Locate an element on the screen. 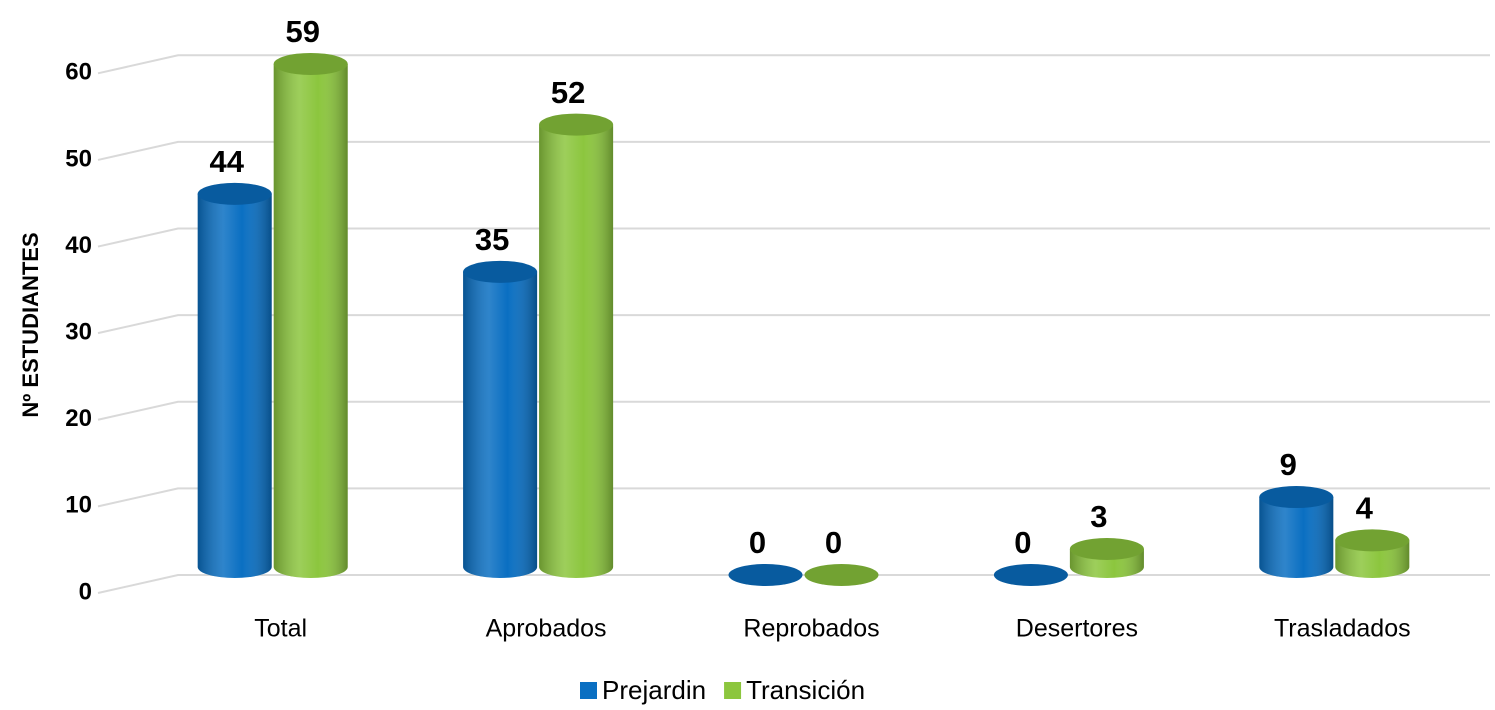  x-tick-label: Trasladados is located at coordinates (1342, 629).